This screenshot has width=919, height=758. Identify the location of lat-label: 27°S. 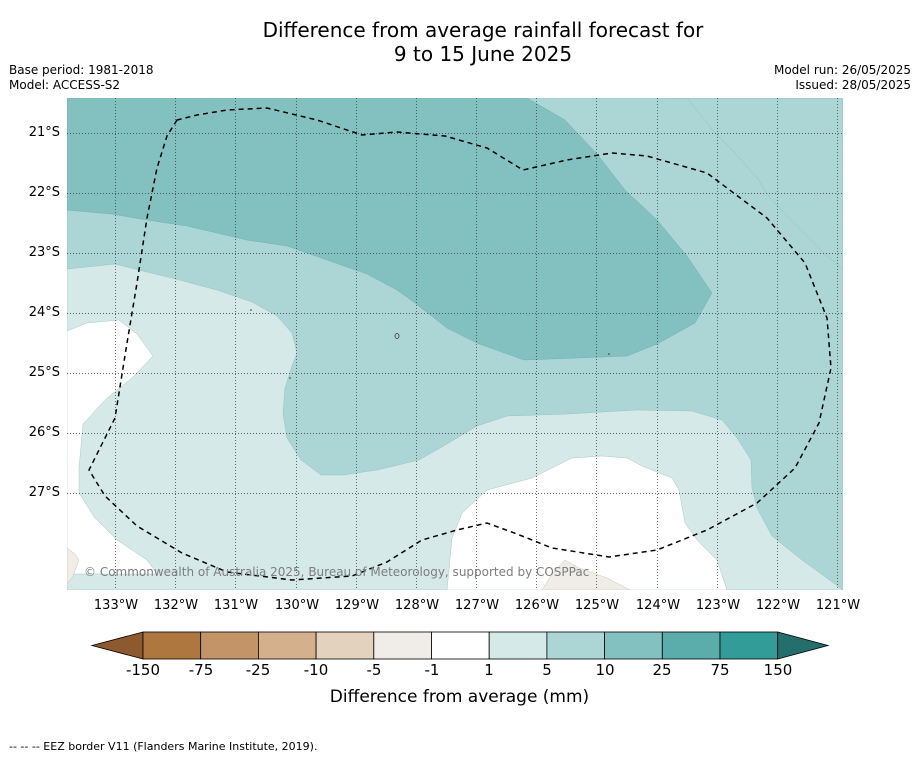
(44, 492).